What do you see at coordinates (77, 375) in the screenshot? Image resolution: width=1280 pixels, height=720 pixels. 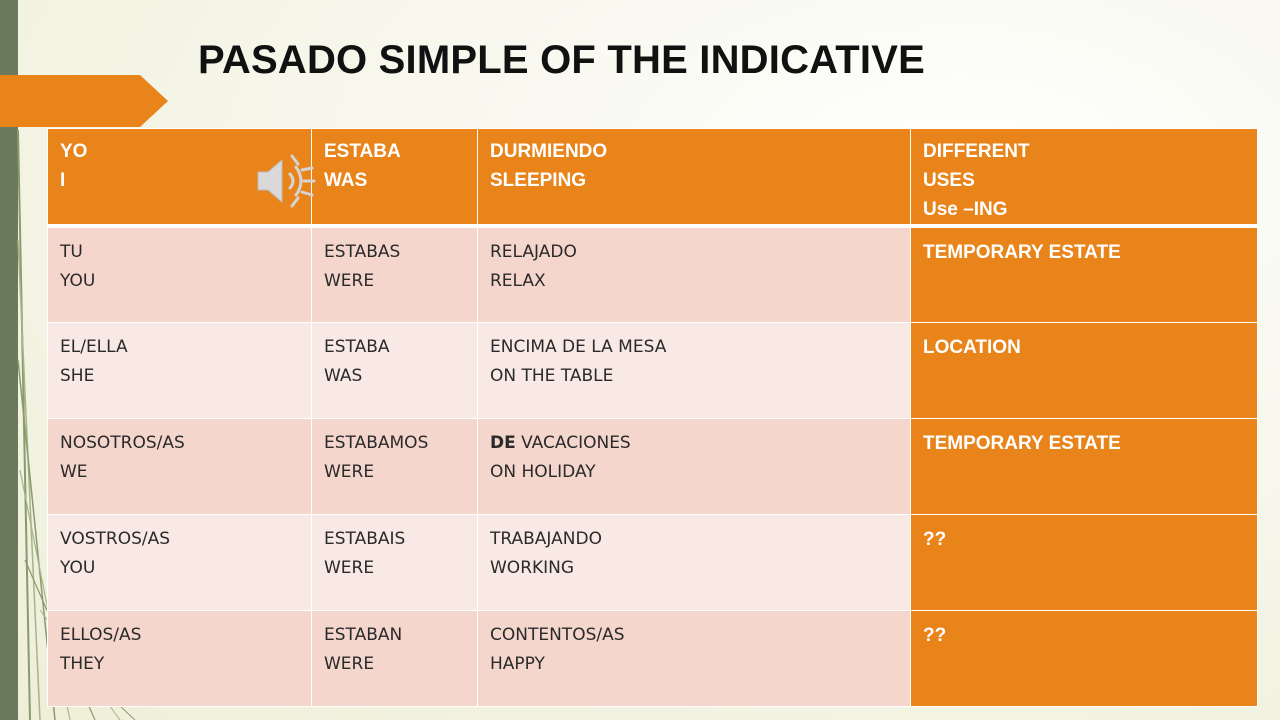 I see `pronoun-en: SHE` at bounding box center [77, 375].